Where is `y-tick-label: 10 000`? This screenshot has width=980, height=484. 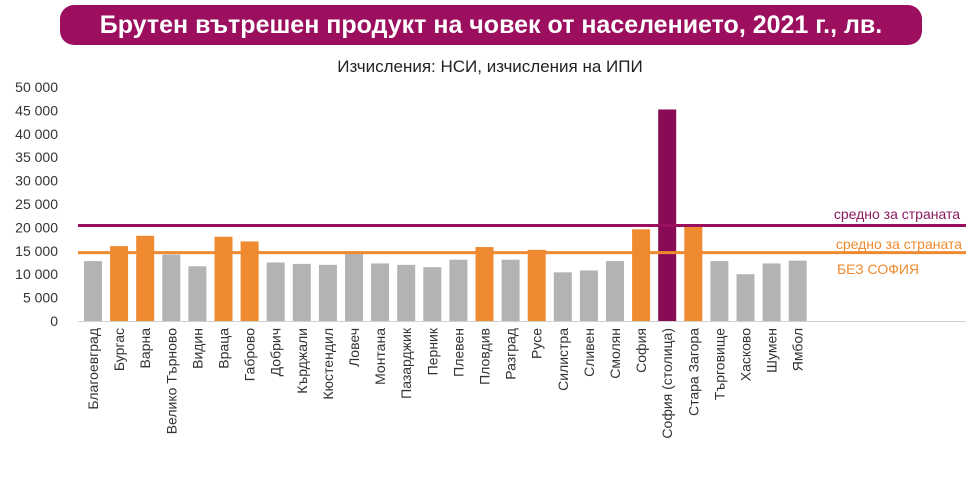 y-tick-label: 10 000 is located at coordinates (36, 274).